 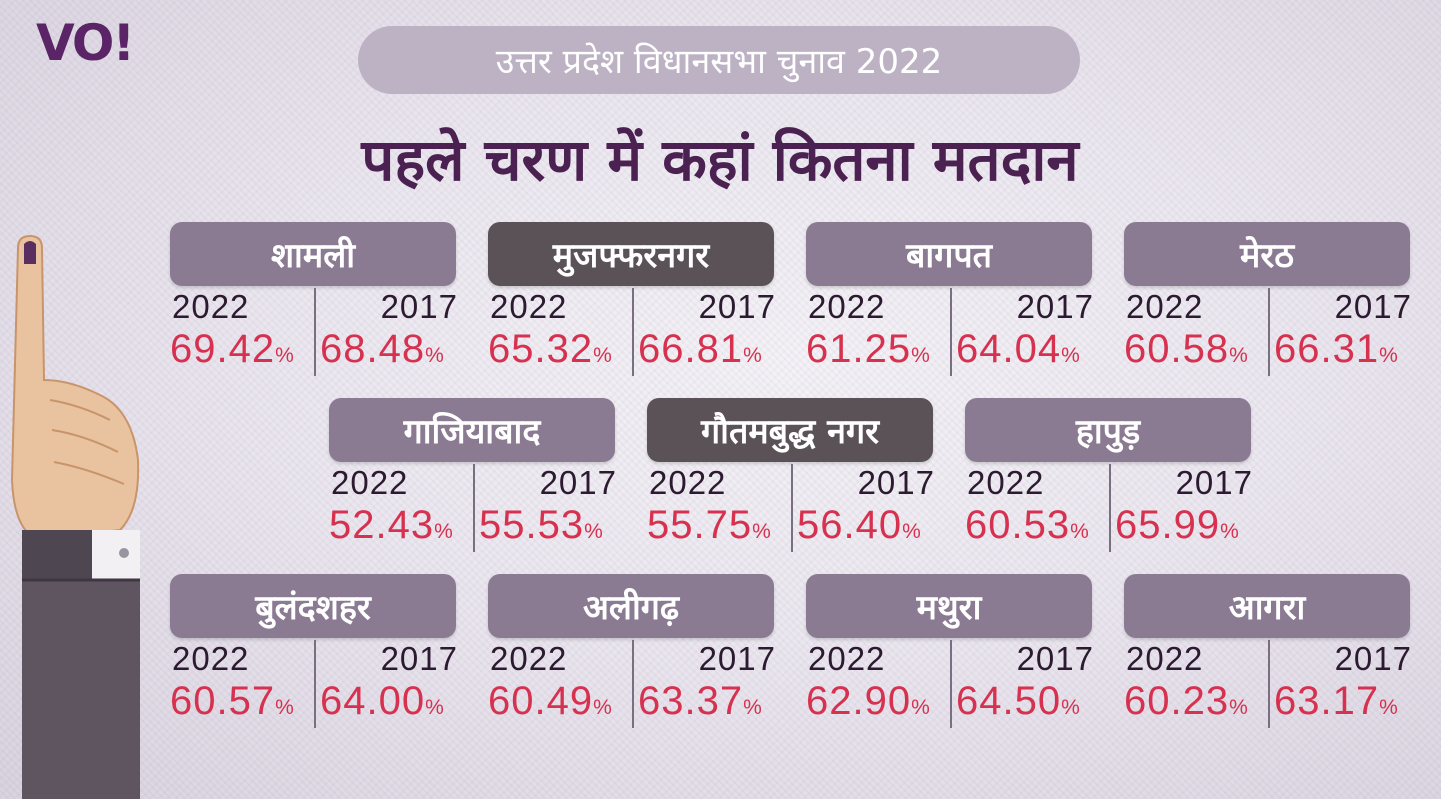 I want to click on page-title: पहले चरण में कहां कितना मतदान, so click(x=720, y=160).